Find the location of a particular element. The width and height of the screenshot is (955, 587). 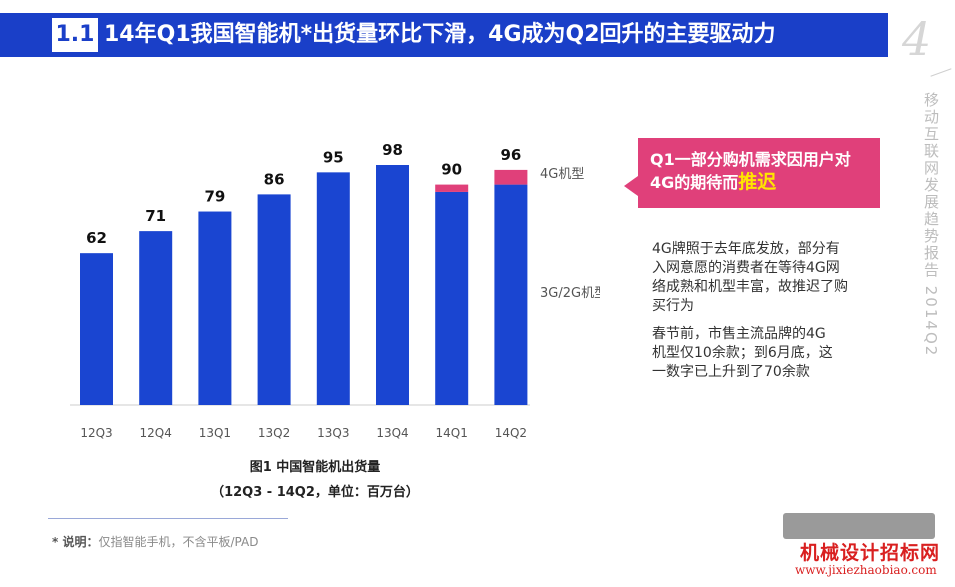

footnote-divider is located at coordinates (168, 518).